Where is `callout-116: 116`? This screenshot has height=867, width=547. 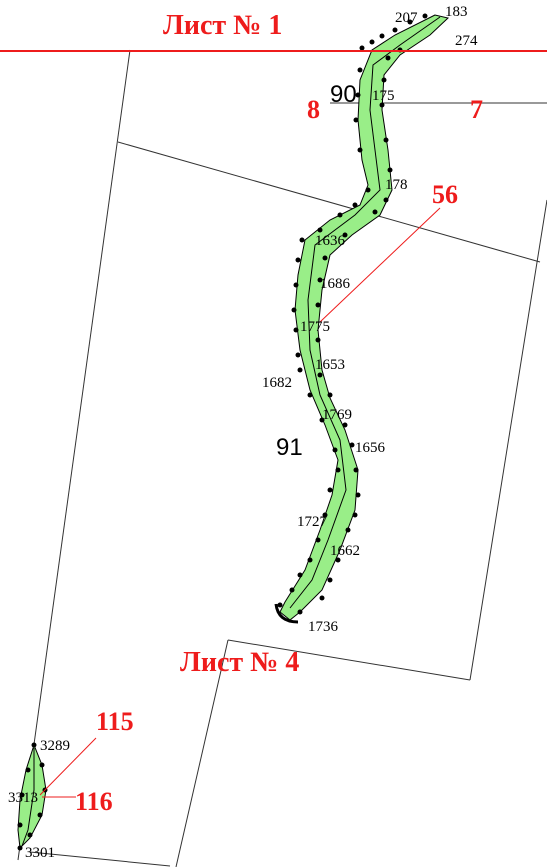
callout-116: 116 is located at coordinates (94, 801).